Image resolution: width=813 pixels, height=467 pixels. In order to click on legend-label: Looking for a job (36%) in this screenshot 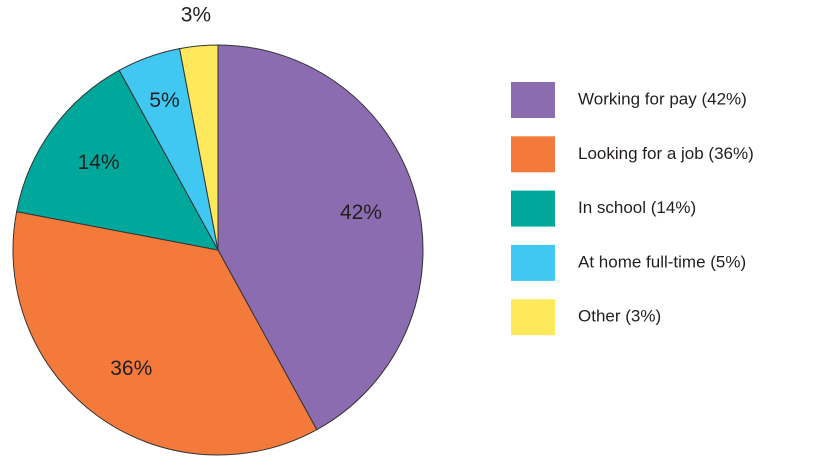, I will do `click(666, 153)`.